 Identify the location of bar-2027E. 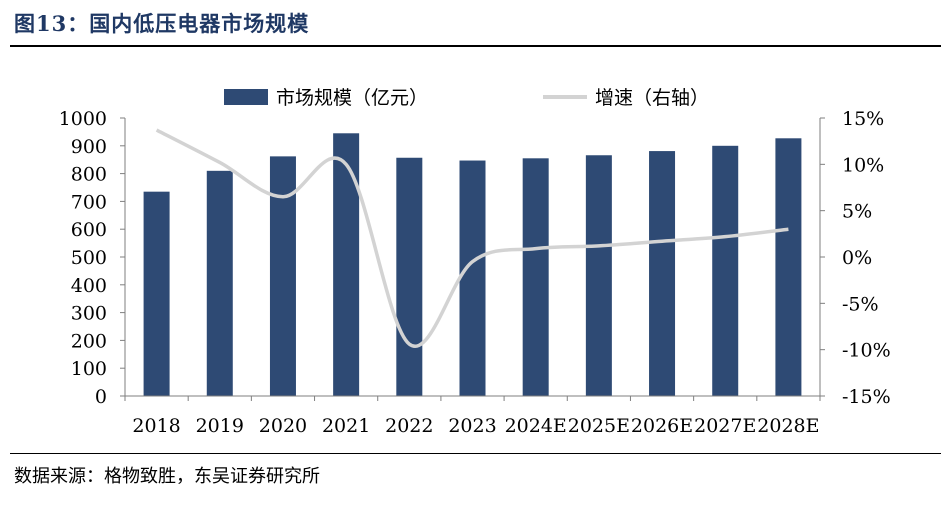
(725, 270).